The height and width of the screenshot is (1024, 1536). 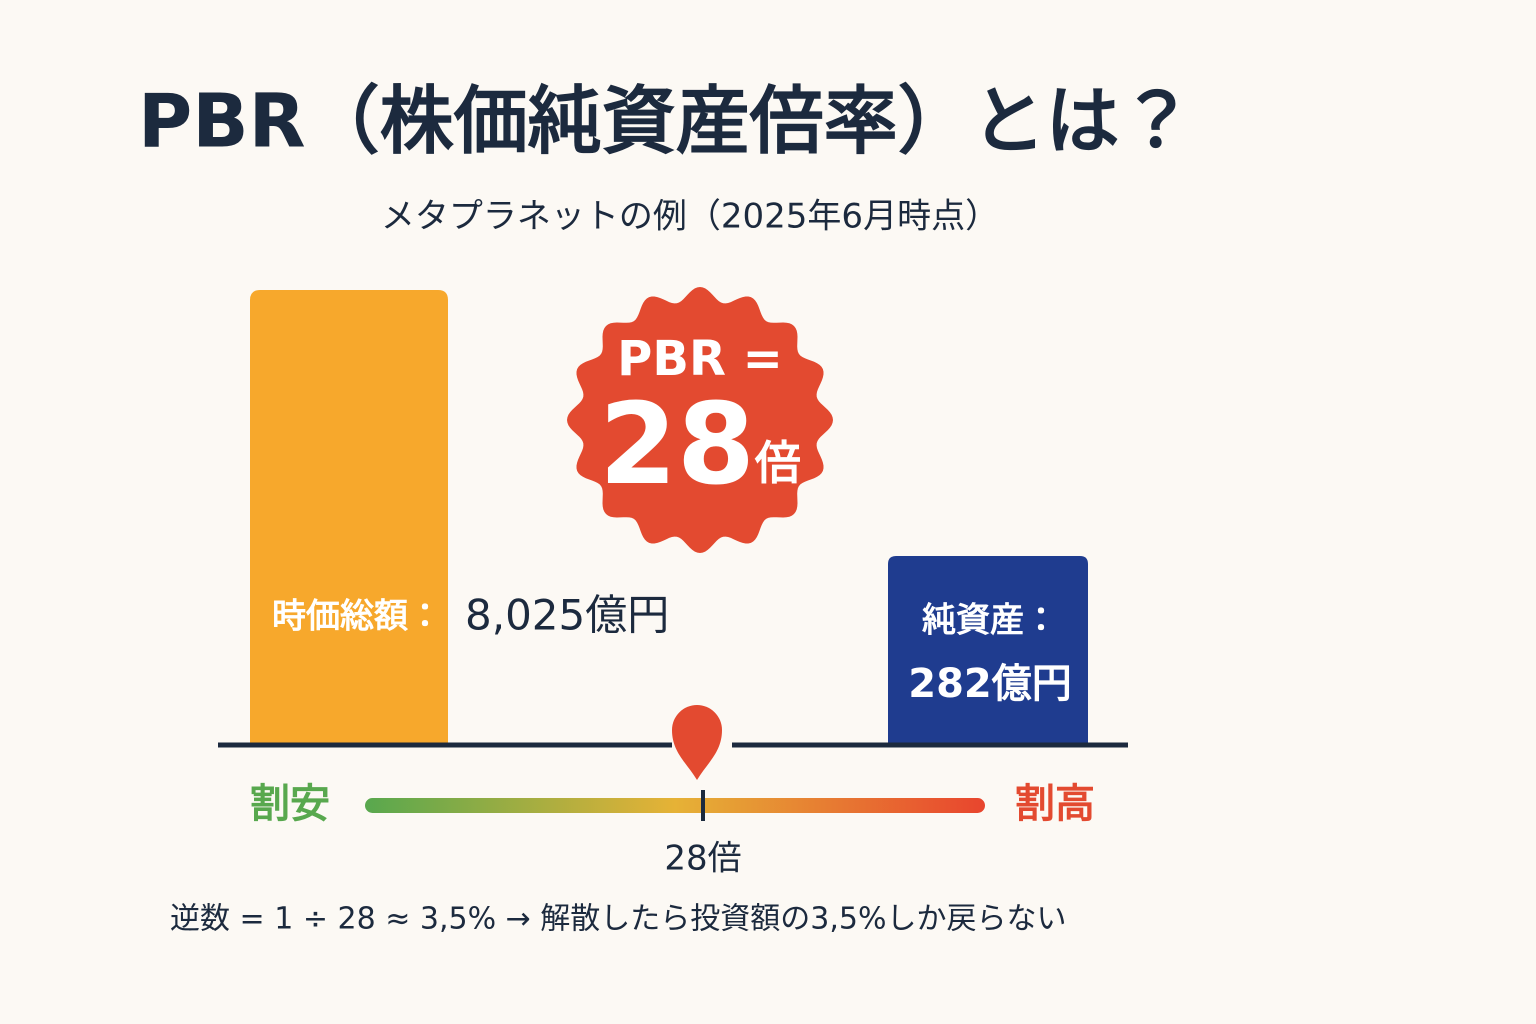 I want to click on badge-unit: 倍, so click(x=777, y=463).